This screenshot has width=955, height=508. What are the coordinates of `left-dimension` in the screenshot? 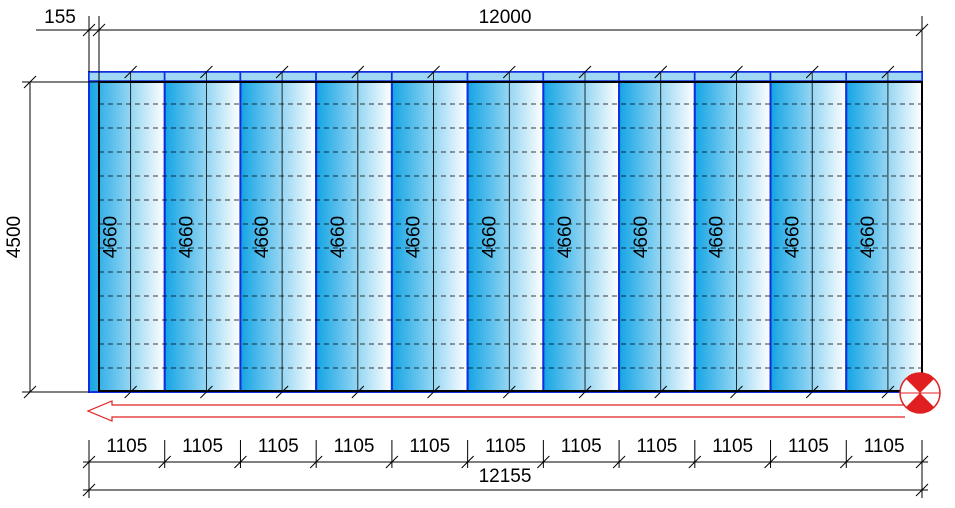 It's located at (60, 237).